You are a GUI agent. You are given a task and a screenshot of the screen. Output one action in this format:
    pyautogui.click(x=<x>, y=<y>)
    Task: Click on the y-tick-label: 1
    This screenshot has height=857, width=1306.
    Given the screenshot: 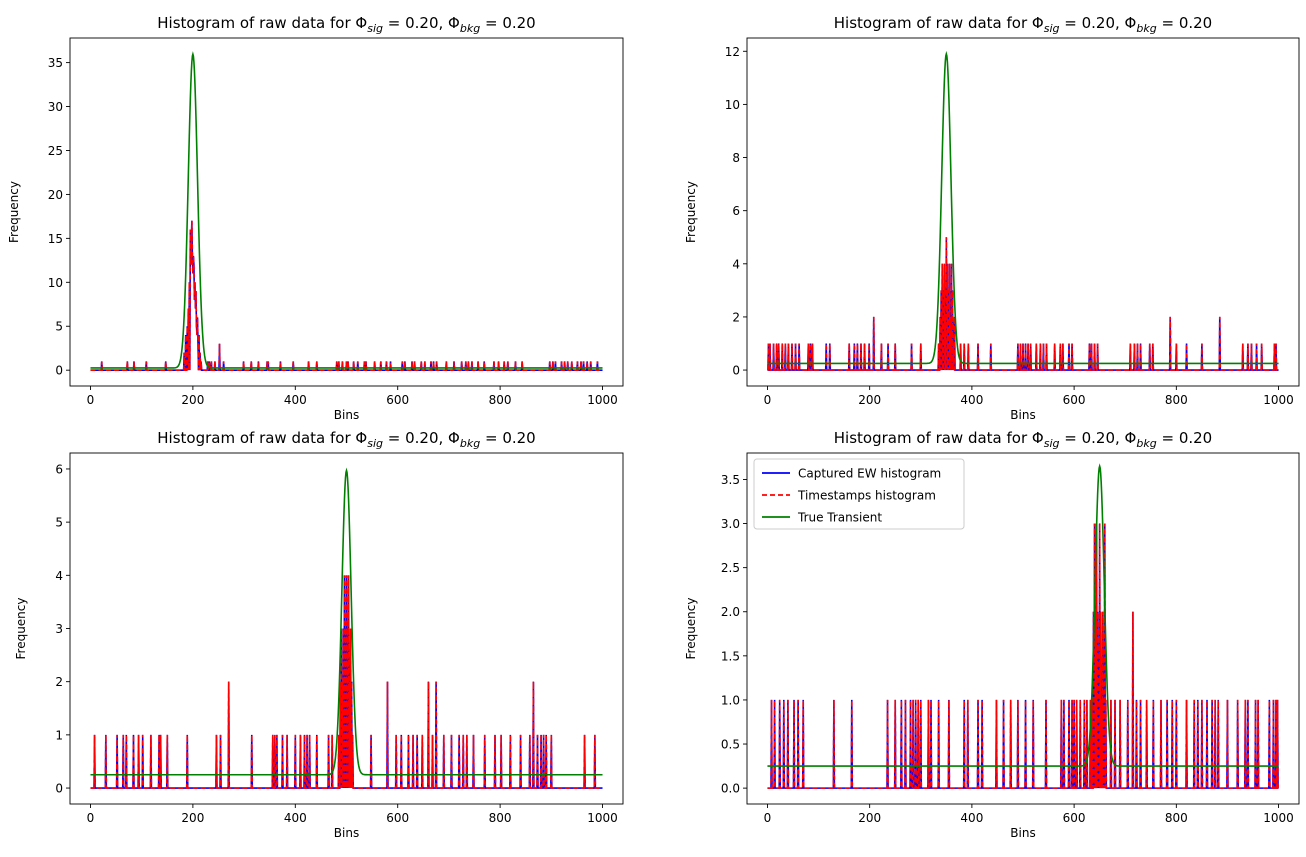 What is the action you would take?
    pyautogui.click(x=59, y=735)
    